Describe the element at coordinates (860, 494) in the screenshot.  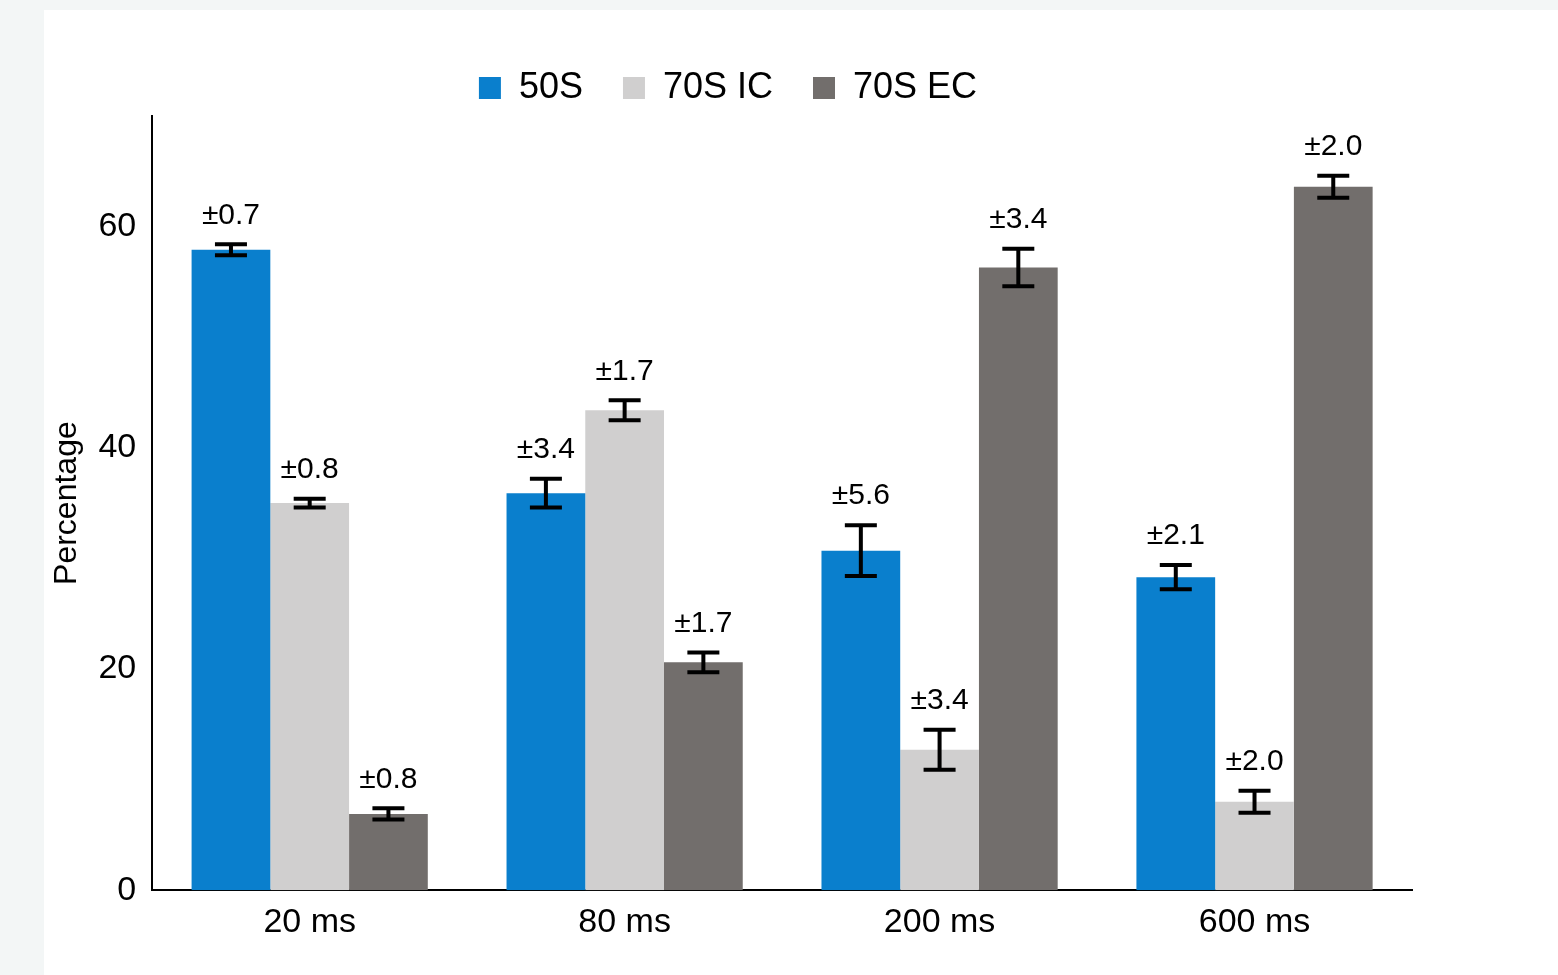
I see `annotation: ±5.6` at that location.